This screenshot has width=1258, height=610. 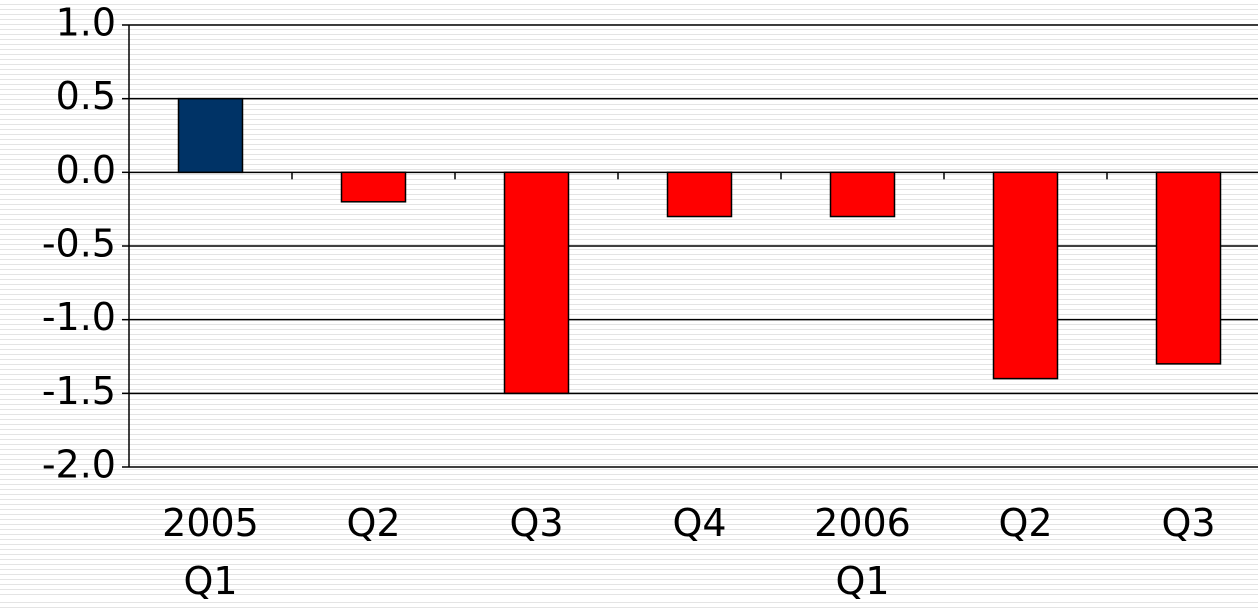 What do you see at coordinates (210, 552) in the screenshot?
I see `x-tick-label: 2005 Q1` at bounding box center [210, 552].